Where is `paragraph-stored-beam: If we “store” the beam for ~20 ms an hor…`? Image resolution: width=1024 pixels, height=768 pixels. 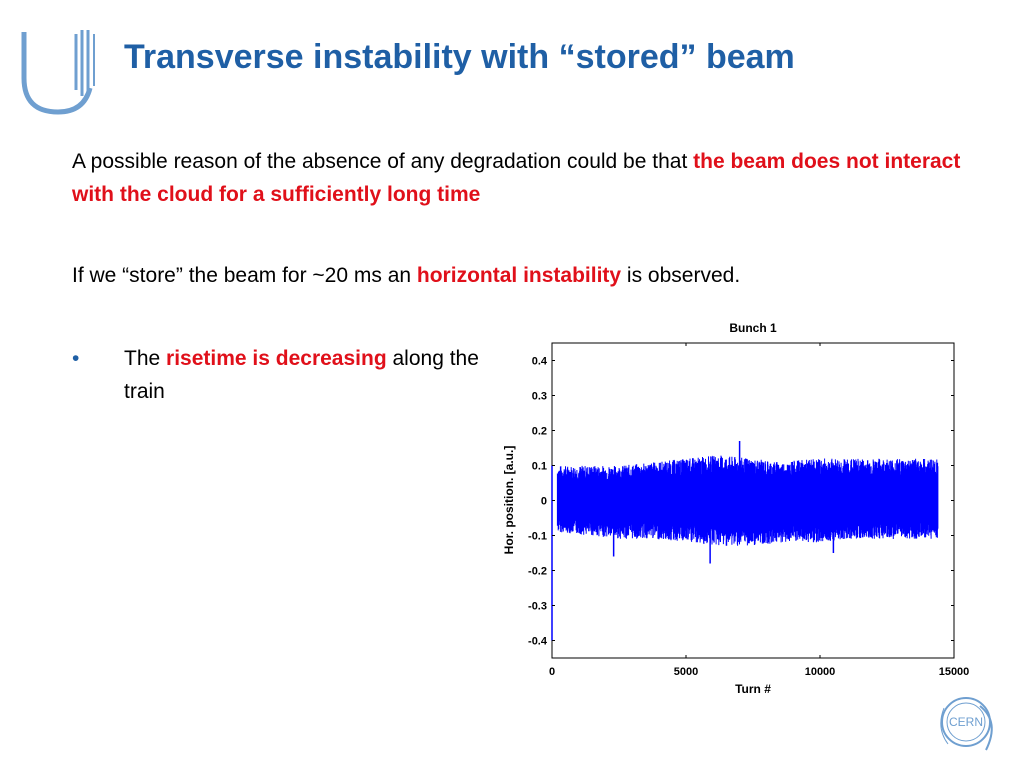
paragraph-stored-beam: If we “store” the beam for ~20 ms an hor… is located at coordinates (406, 275).